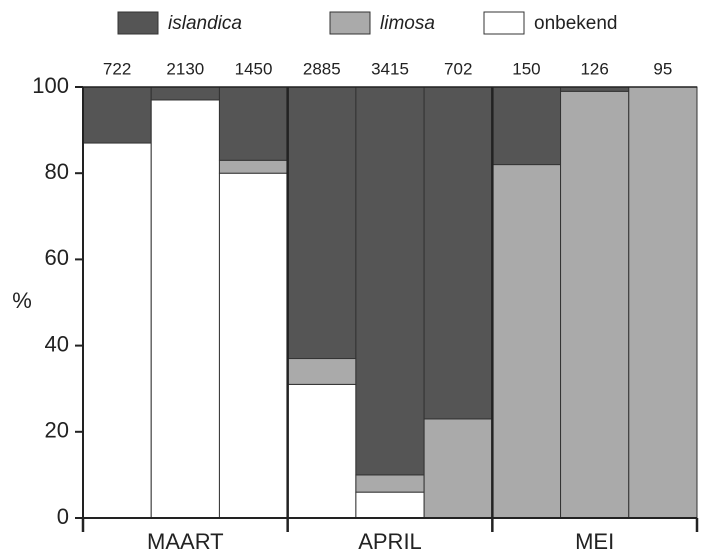 This screenshot has width=705, height=555. What do you see at coordinates (117, 68) in the screenshot?
I see `sample-size: 722` at bounding box center [117, 68].